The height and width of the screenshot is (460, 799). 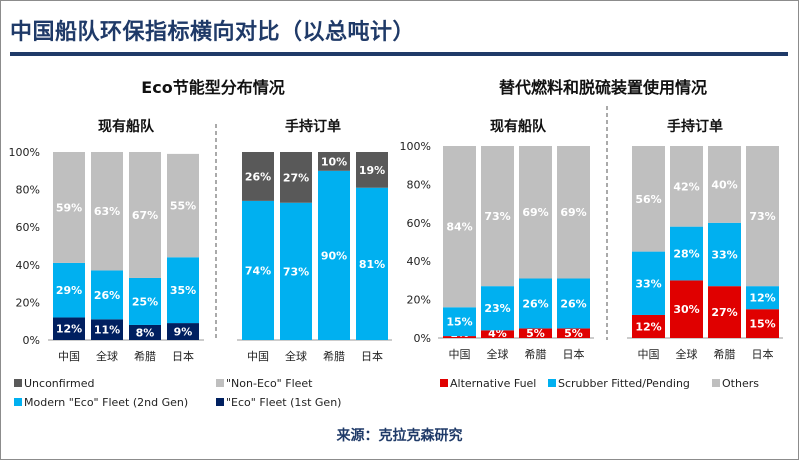 What do you see at coordinates (145, 332) in the screenshot?
I see `data-label: 8%` at bounding box center [145, 332].